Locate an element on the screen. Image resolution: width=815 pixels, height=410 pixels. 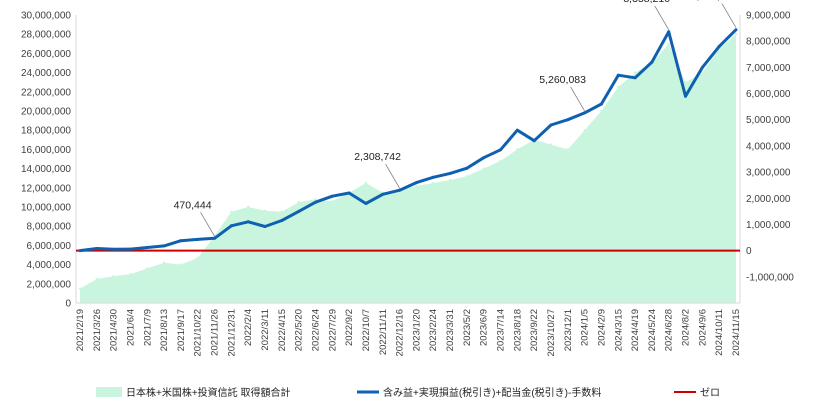
left-tick-label: 0 is located at coordinates (68, 304).